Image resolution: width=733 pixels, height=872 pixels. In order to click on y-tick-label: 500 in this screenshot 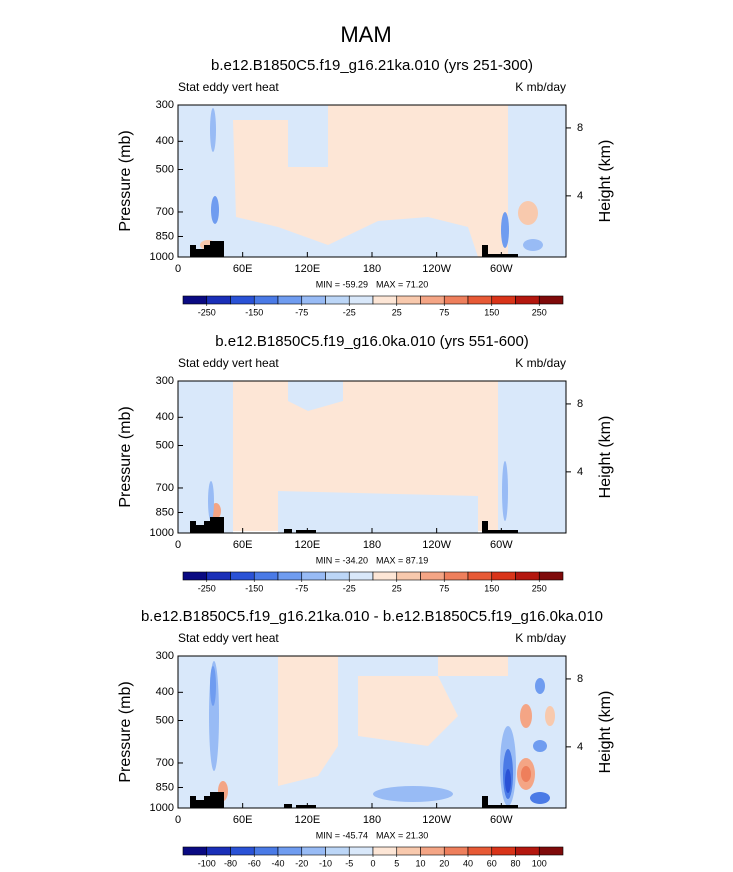, I will do `click(165, 720)`.